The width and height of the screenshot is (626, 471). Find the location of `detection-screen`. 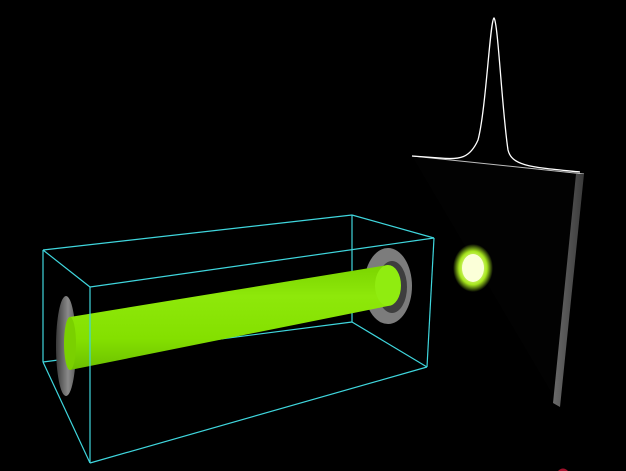

detection-screen is located at coordinates (498, 281).